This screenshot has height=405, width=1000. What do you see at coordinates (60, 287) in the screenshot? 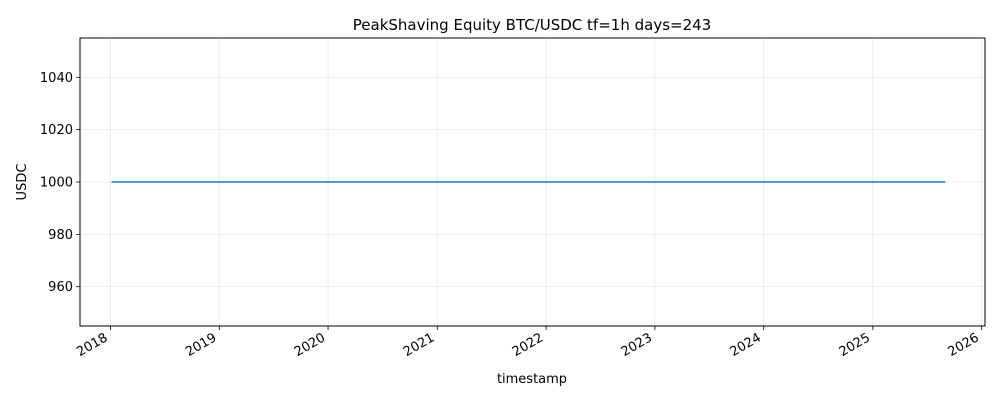
I see `y-tick-label: 960` at bounding box center [60, 287].